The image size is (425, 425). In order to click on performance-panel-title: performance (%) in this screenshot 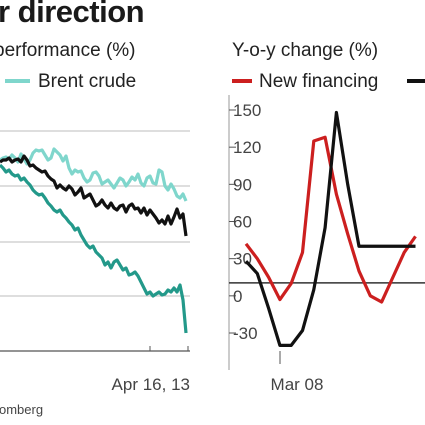, I will do `click(68, 50)`.